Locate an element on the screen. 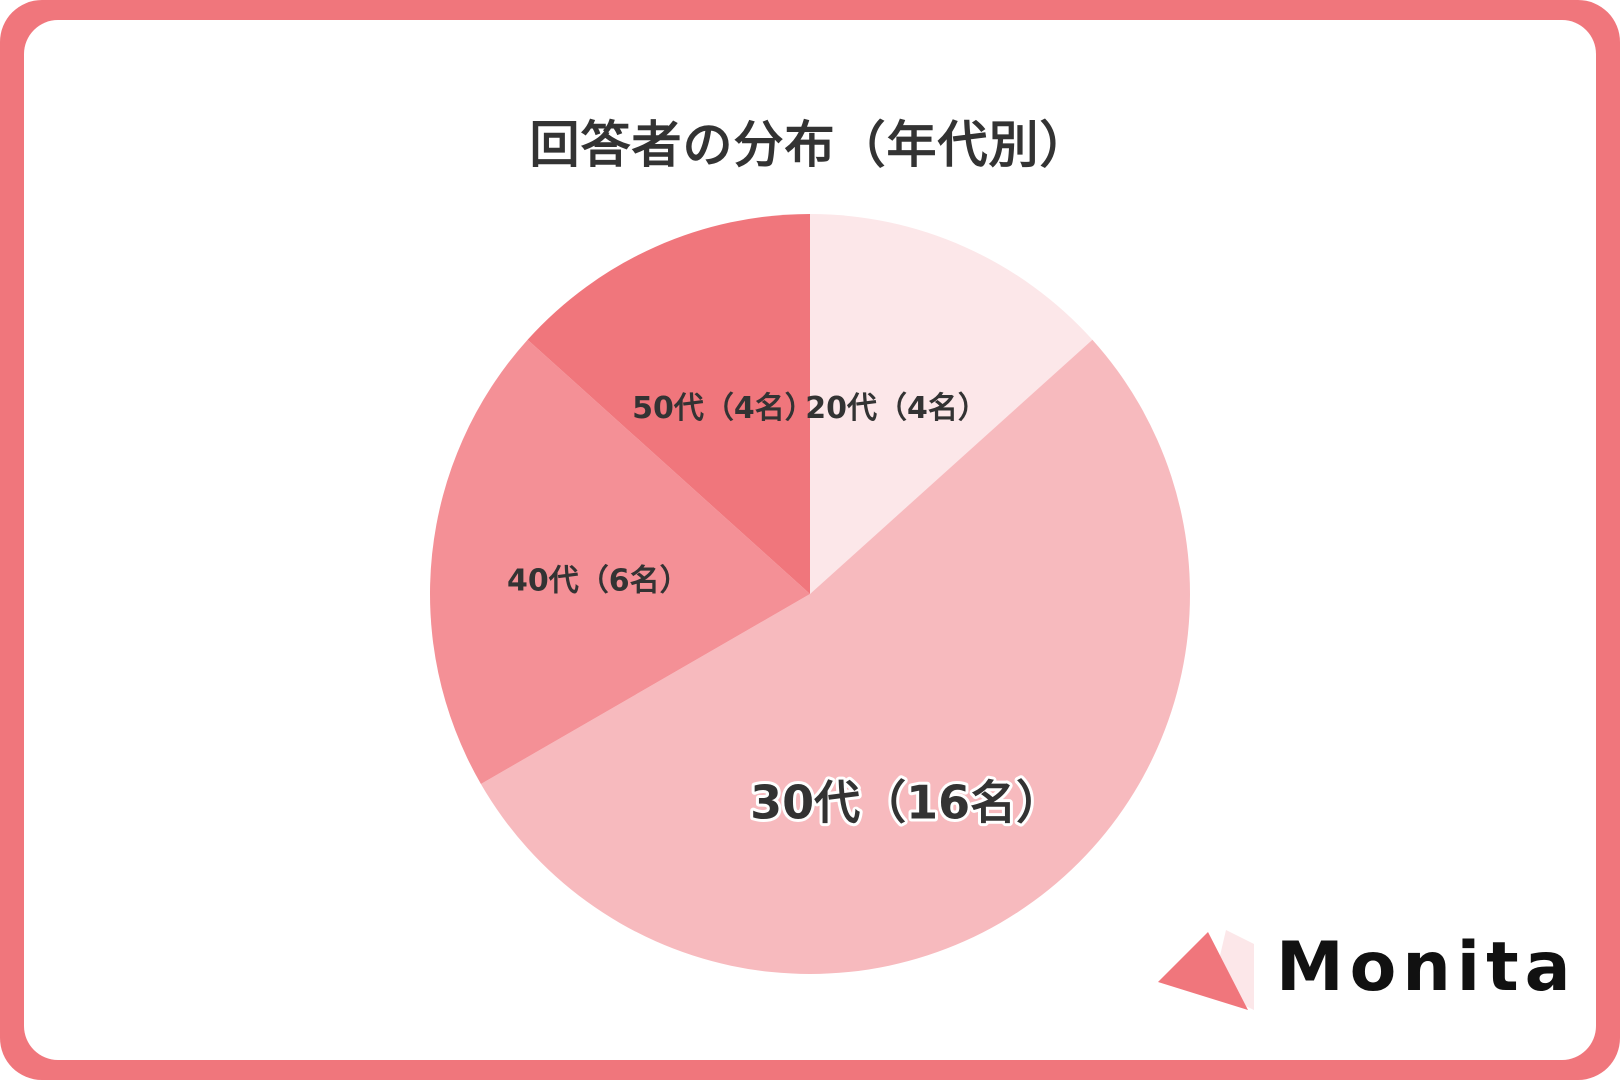  brand-logo-text: Monita is located at coordinates (1426, 967).